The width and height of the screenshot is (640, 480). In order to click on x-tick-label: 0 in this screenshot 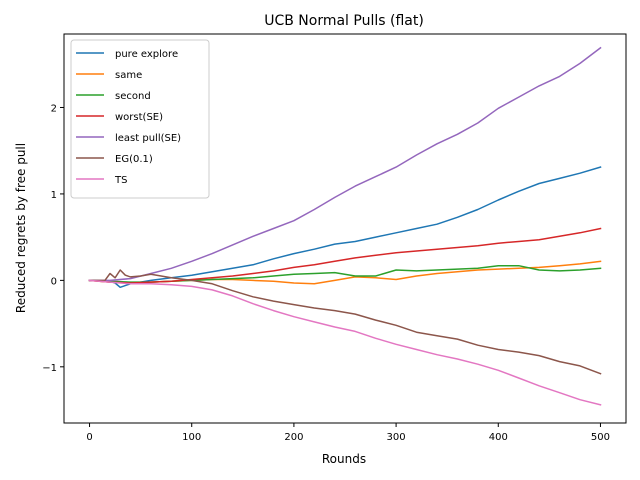, I will do `click(89, 437)`.